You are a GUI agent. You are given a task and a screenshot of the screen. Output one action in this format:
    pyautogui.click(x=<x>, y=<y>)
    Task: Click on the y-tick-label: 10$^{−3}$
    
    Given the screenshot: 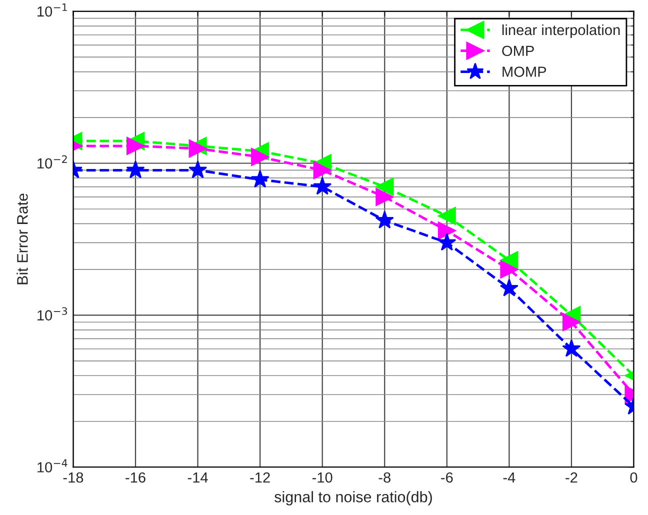 What is the action you would take?
    pyautogui.click(x=53, y=313)
    